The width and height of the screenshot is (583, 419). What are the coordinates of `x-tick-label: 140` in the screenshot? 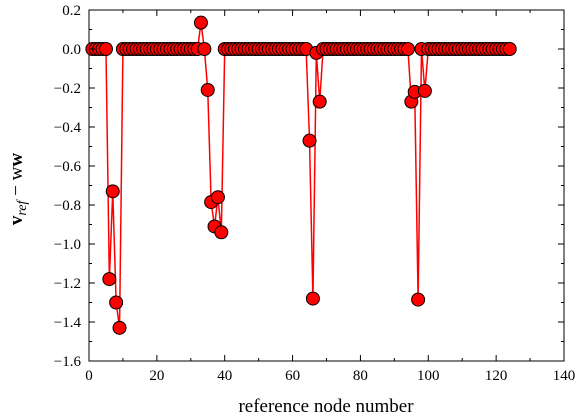 It's located at (564, 376).